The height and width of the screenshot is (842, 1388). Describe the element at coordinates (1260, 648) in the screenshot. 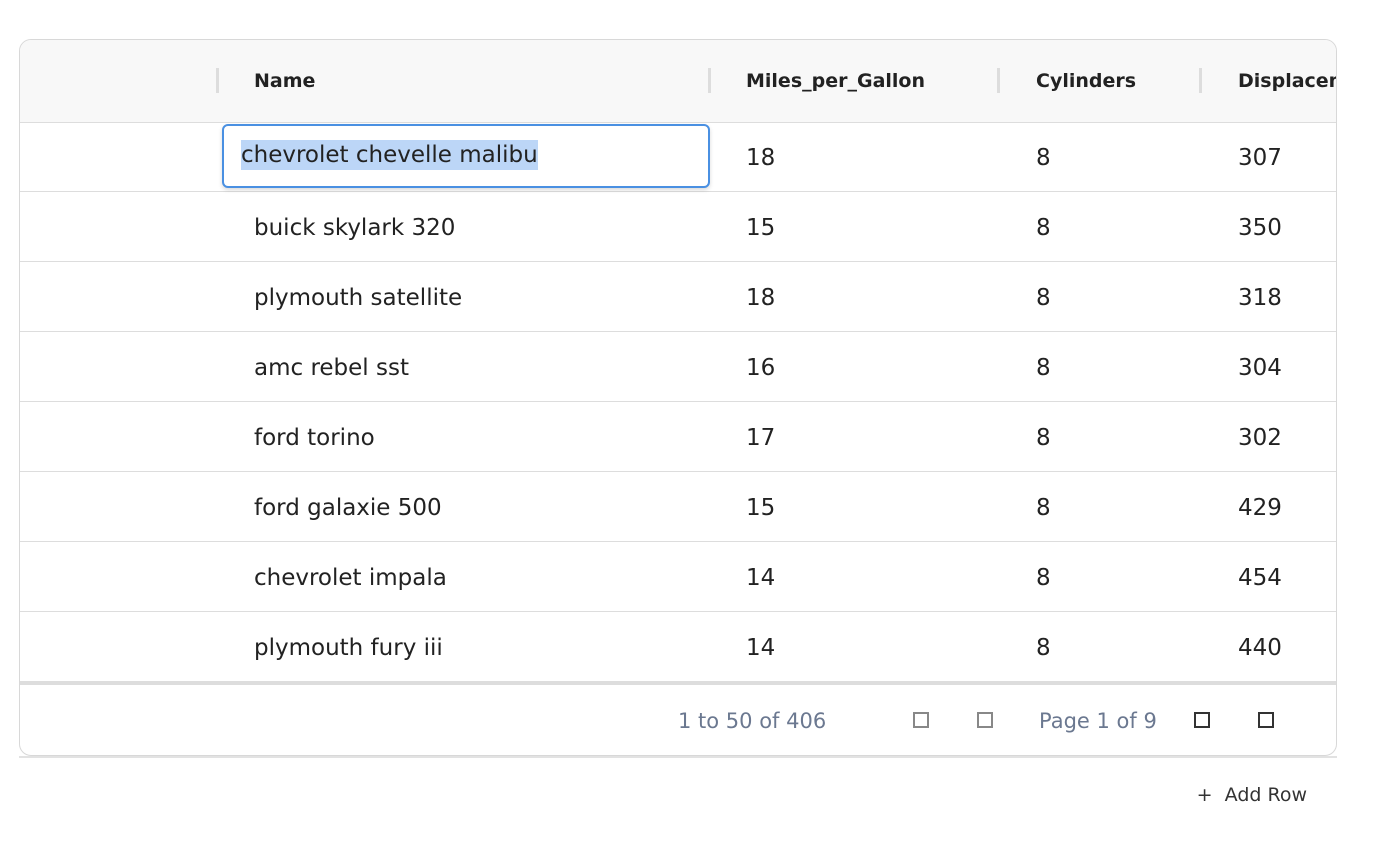

I see `table-cell: 440` at that location.